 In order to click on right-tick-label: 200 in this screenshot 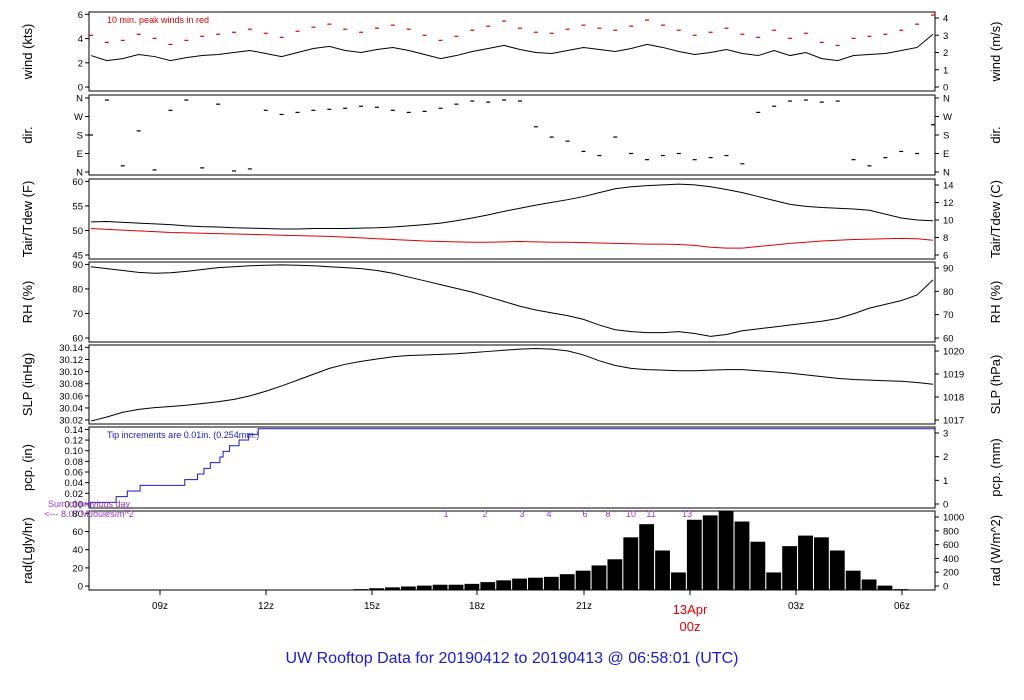, I will do `click(951, 573)`.